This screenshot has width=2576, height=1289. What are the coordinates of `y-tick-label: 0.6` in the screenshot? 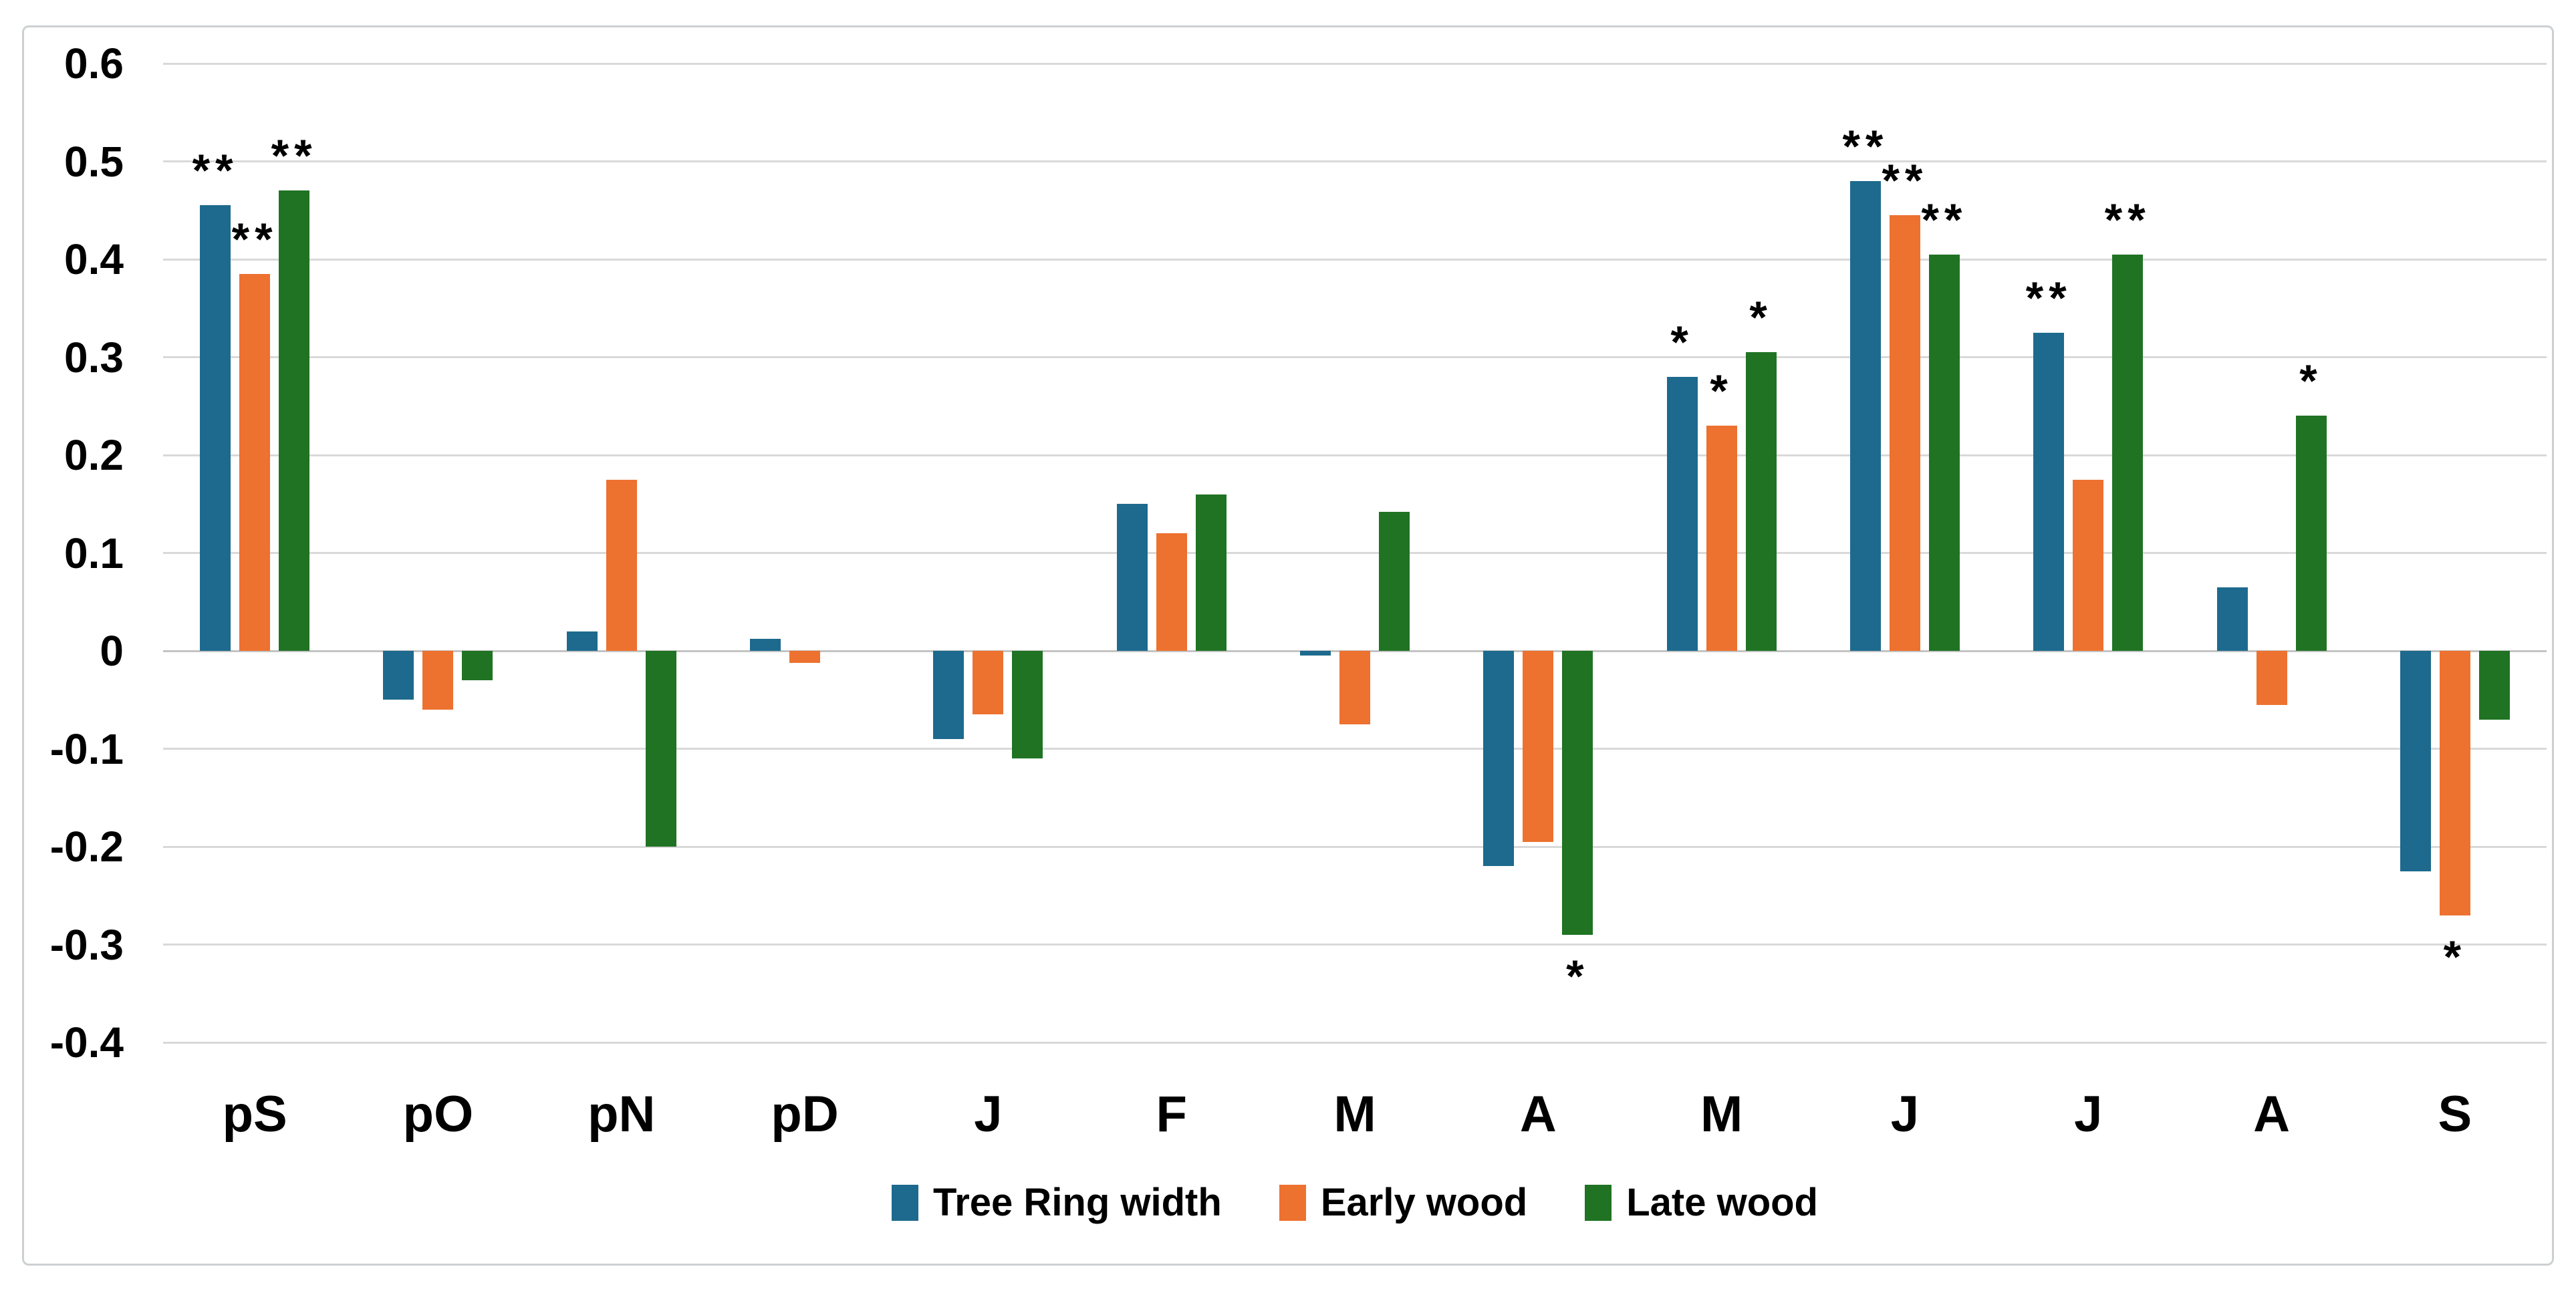 It's located at (94, 63).